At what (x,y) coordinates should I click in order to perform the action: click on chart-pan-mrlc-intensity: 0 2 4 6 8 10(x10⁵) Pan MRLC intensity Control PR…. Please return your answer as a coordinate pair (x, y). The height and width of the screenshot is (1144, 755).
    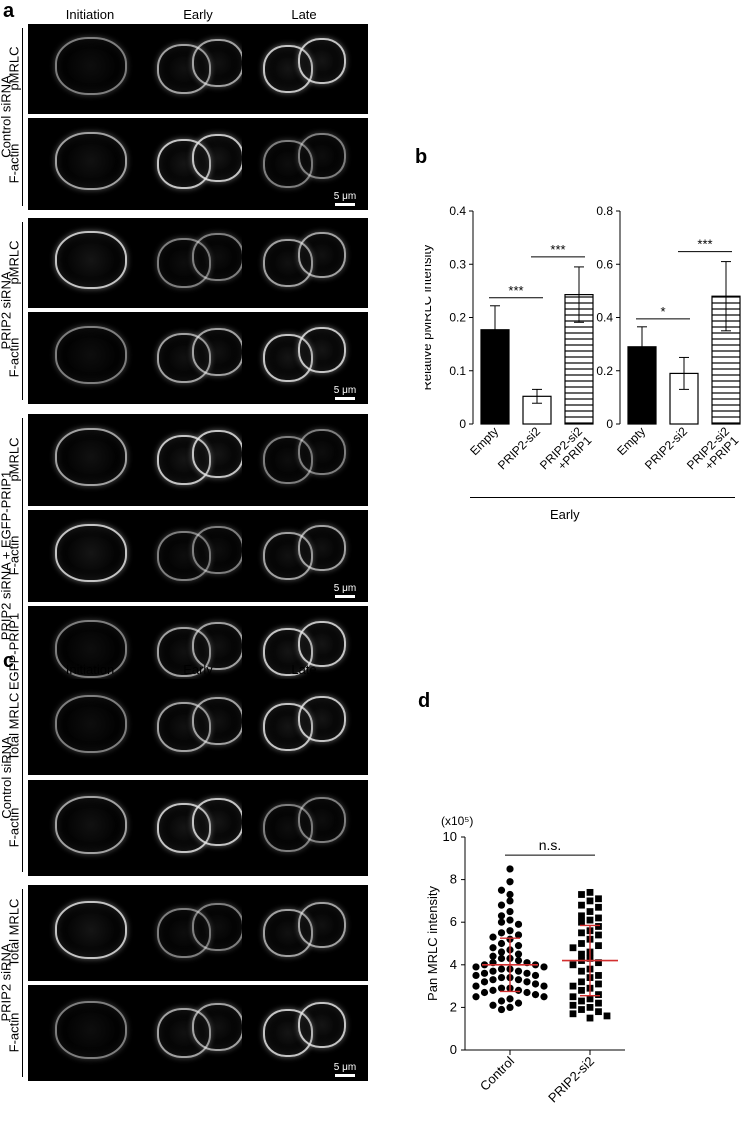
    Looking at the image, I should click on (525, 960).